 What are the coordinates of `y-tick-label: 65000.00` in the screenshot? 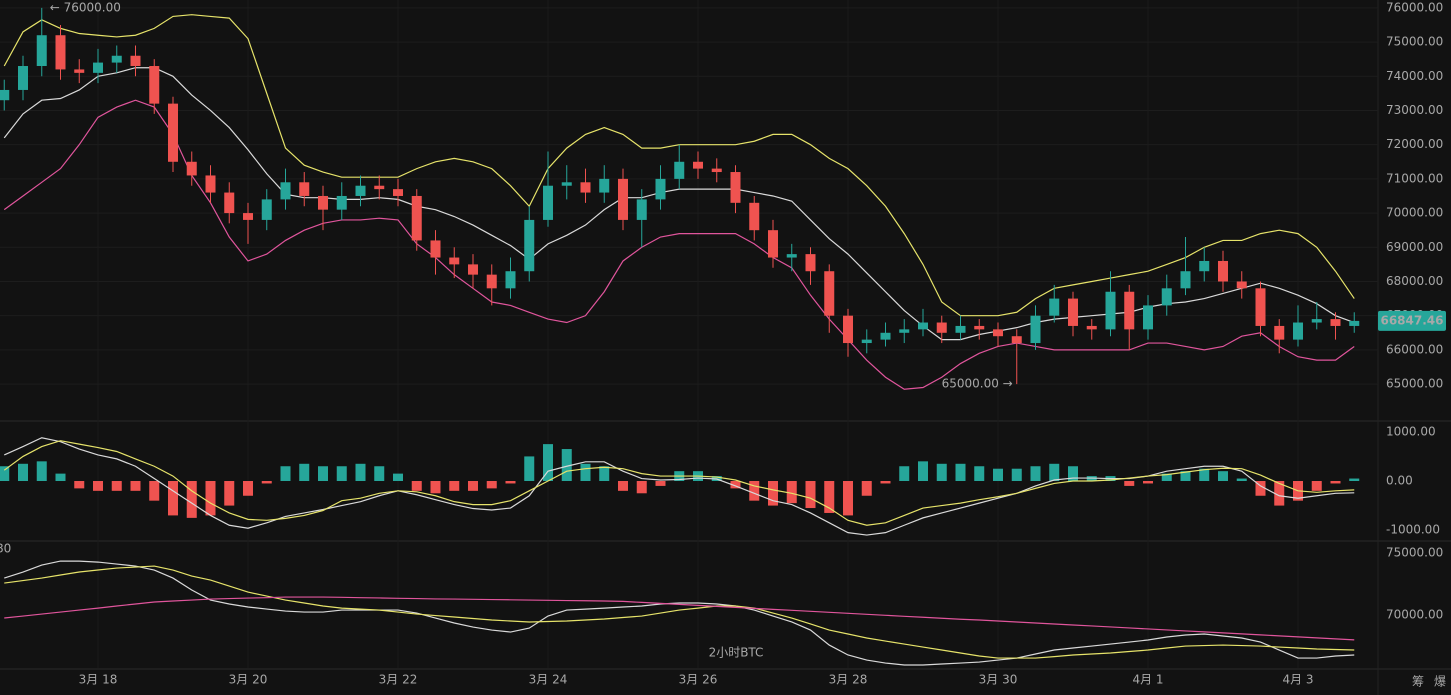 It's located at (1414, 384).